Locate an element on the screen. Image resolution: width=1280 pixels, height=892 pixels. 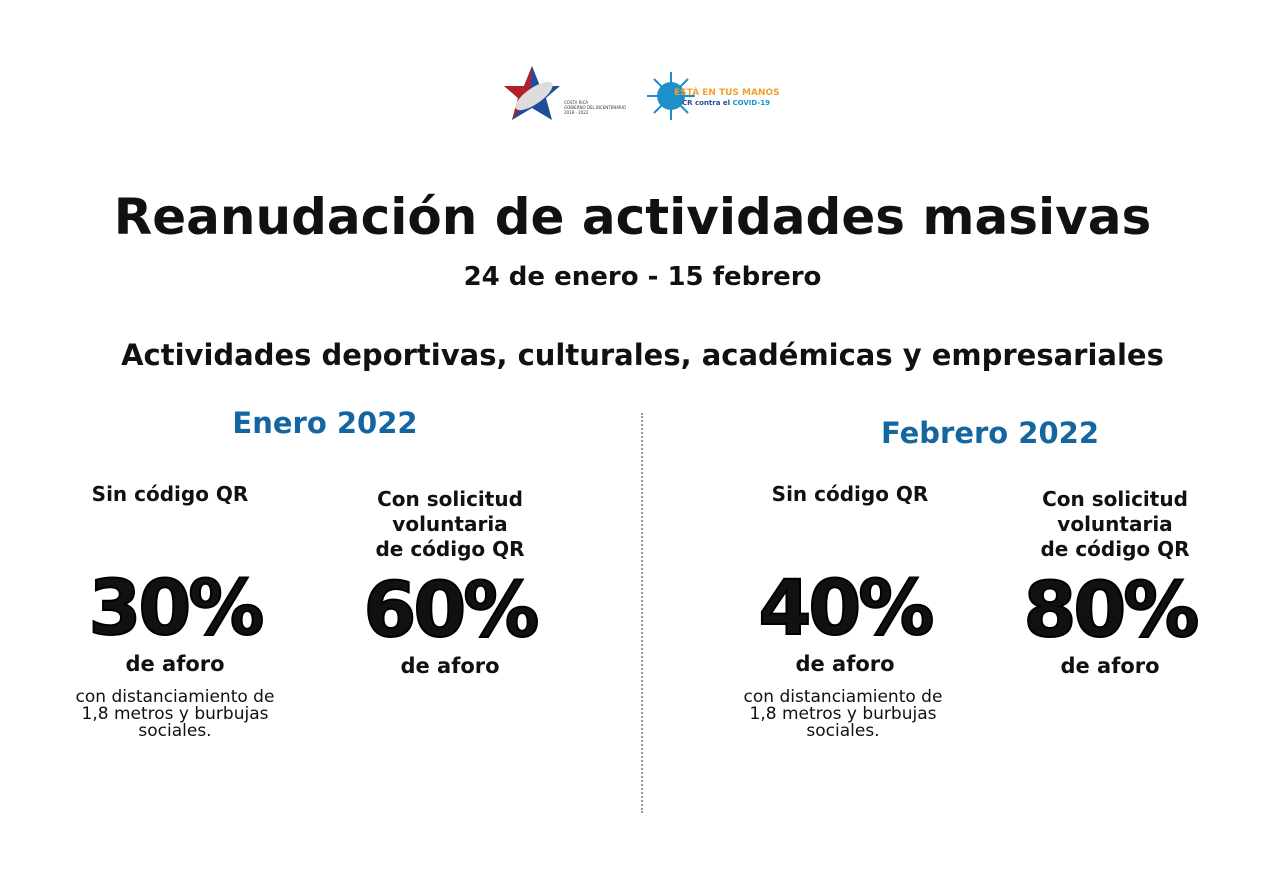
page-title: Reanudación de actividades masivas is located at coordinates (632, 217).